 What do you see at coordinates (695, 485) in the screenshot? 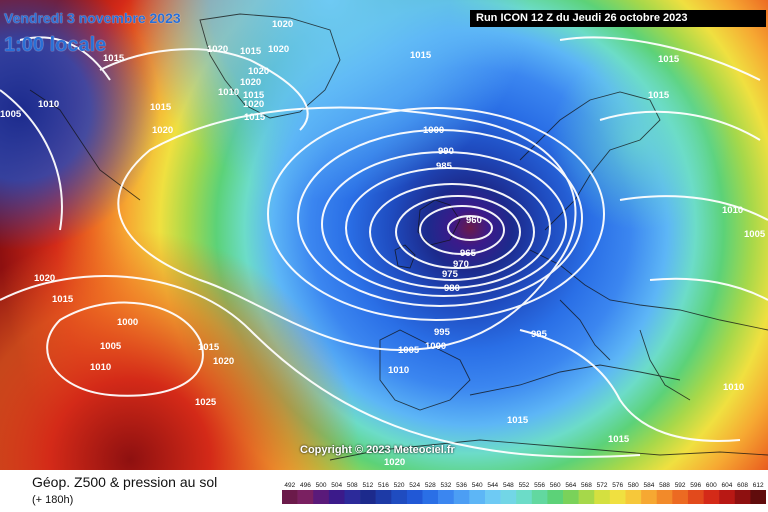
I see `legend-value-label: 596` at bounding box center [695, 485].